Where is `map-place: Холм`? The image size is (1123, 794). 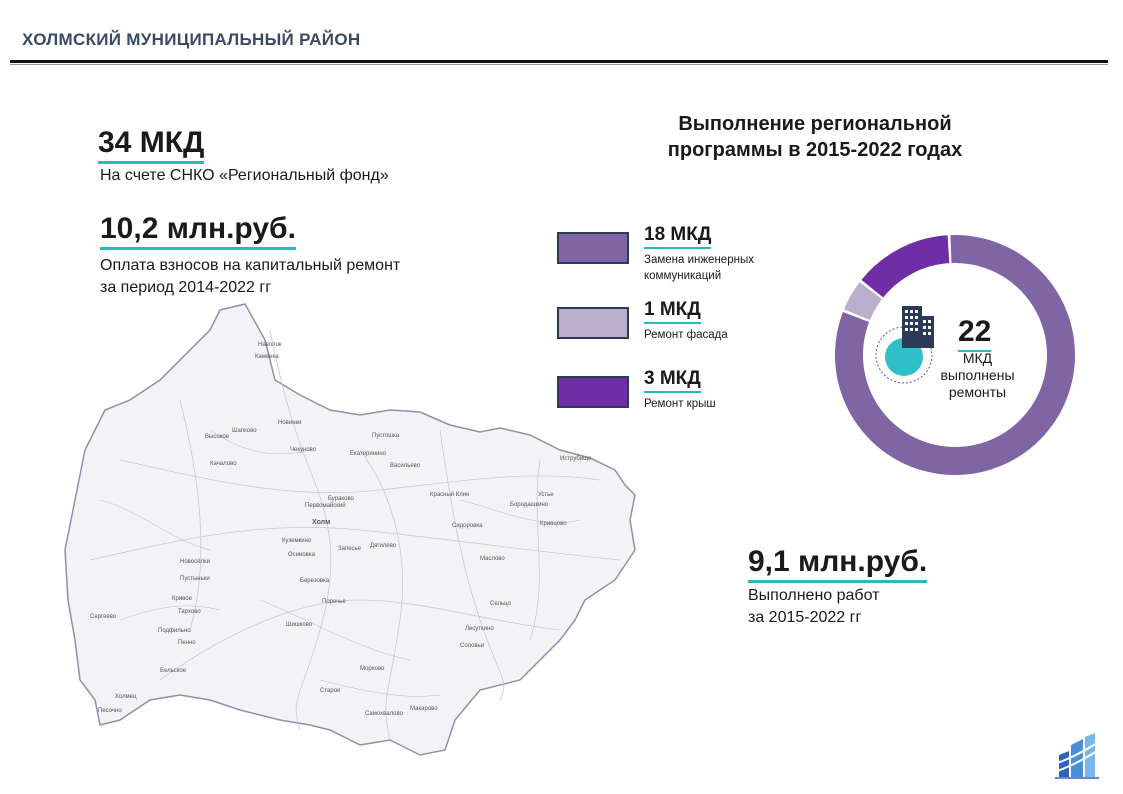 map-place: Холм is located at coordinates (321, 522).